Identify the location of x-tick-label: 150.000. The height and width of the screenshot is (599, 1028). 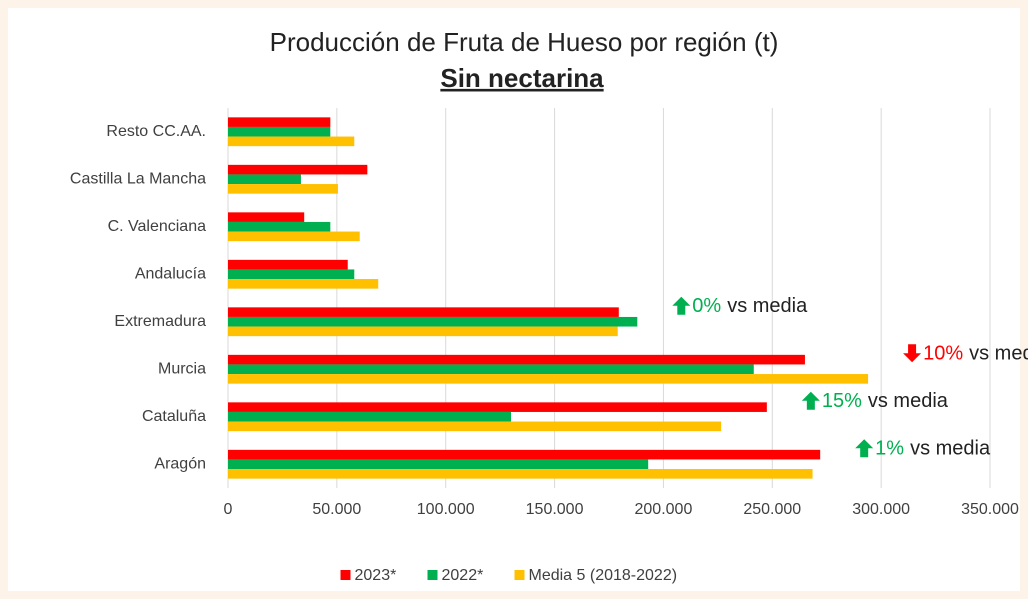
(555, 509).